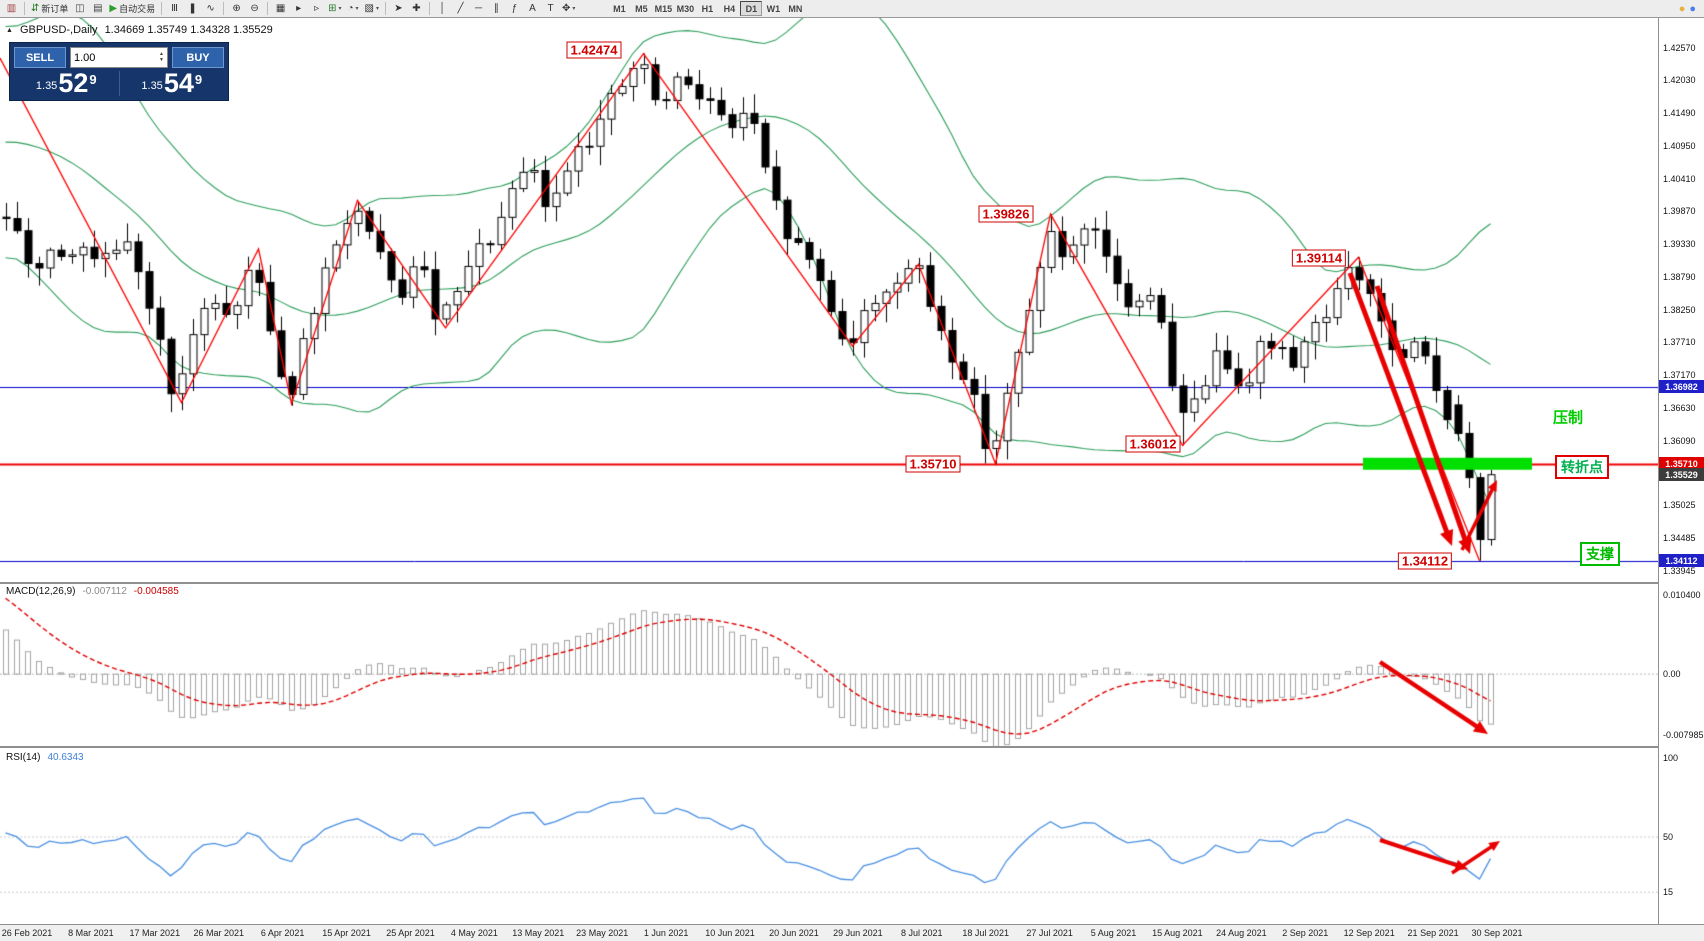  I want to click on timeframe-m5: M5, so click(641, 8).